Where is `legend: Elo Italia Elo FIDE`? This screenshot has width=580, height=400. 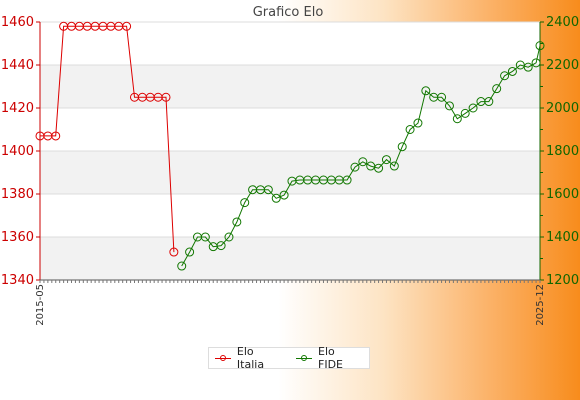 legend: Elo Italia Elo FIDE is located at coordinates (289, 358).